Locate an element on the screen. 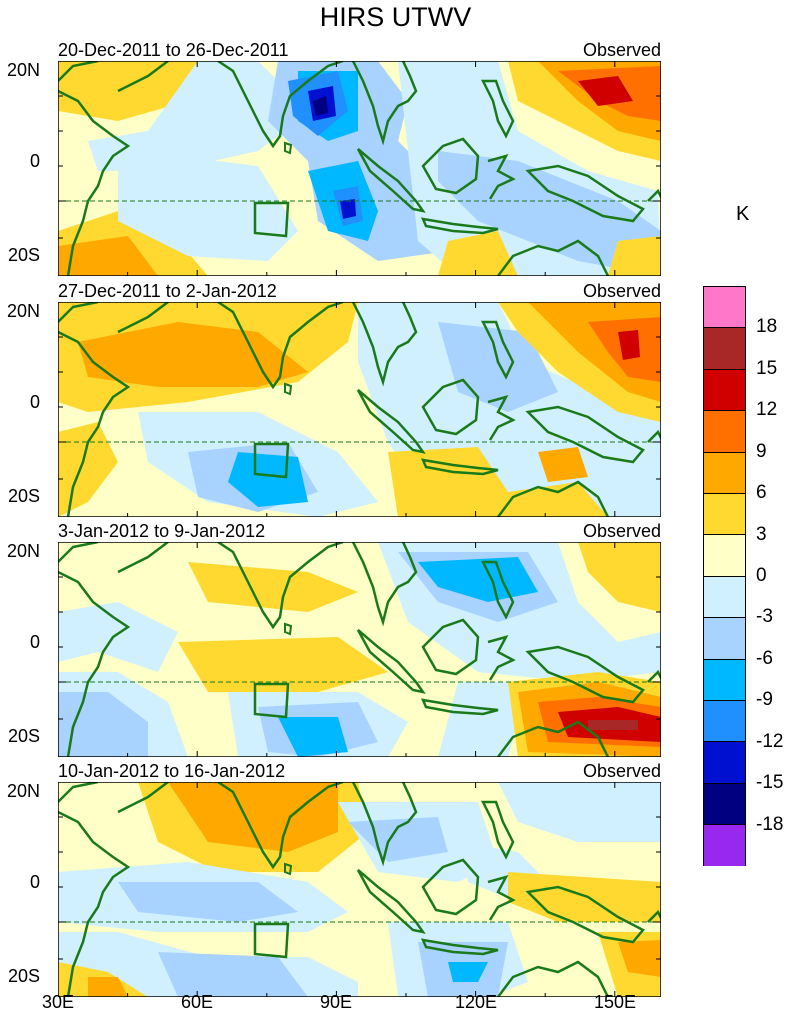 The height and width of the screenshot is (1013, 791). panel-period-label: 3-Jan-2012 to 9-Jan-2012 is located at coordinates (162, 531).